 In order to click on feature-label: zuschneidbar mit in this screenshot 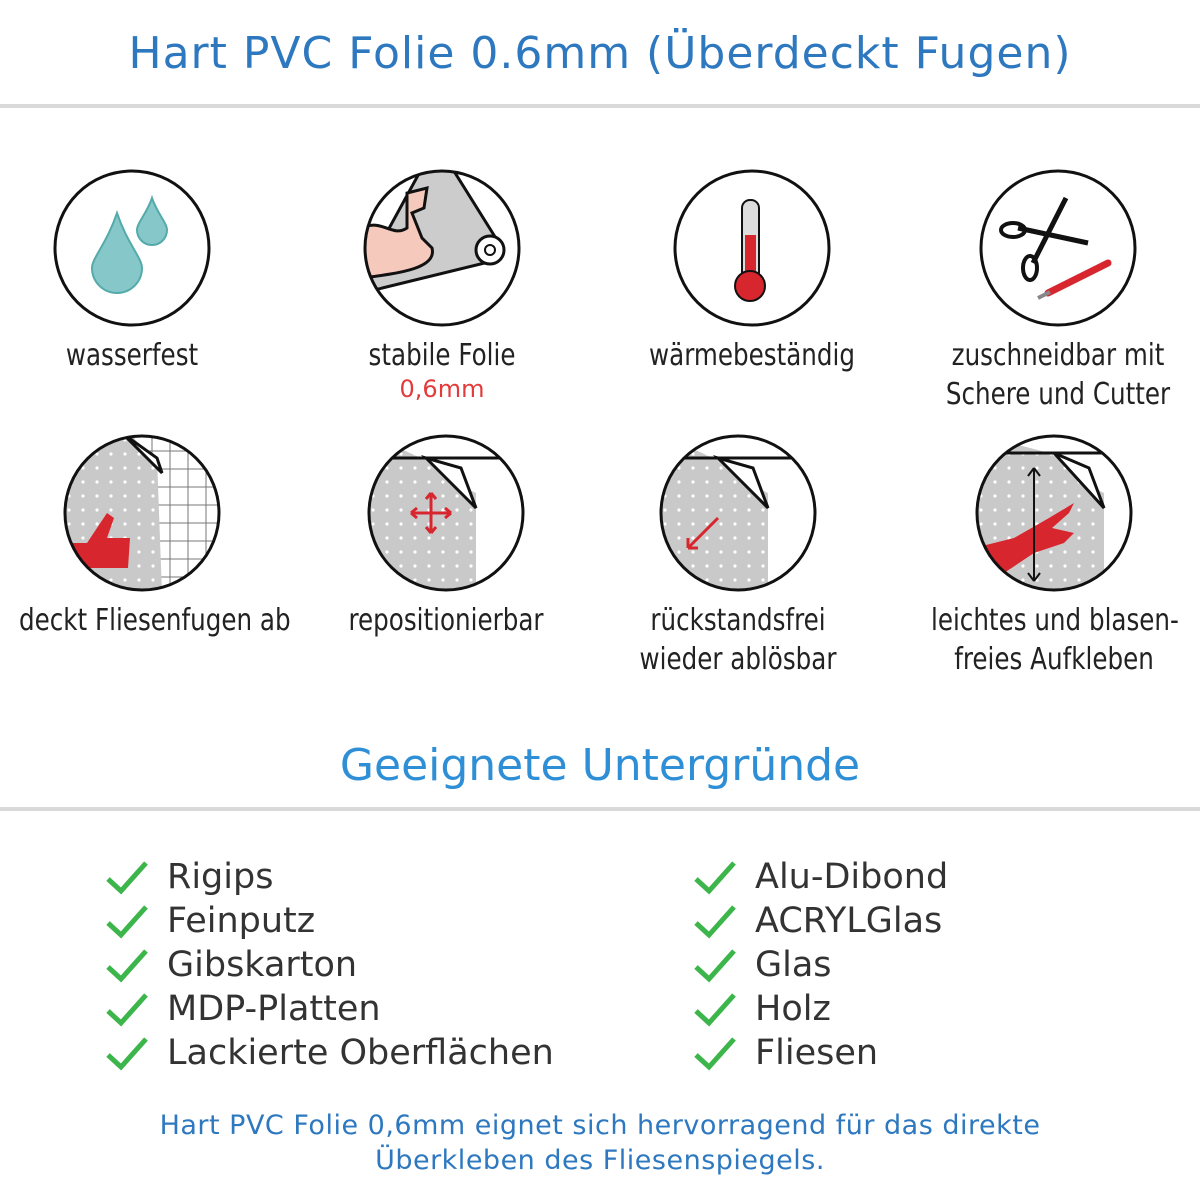, I will do `click(1058, 355)`.